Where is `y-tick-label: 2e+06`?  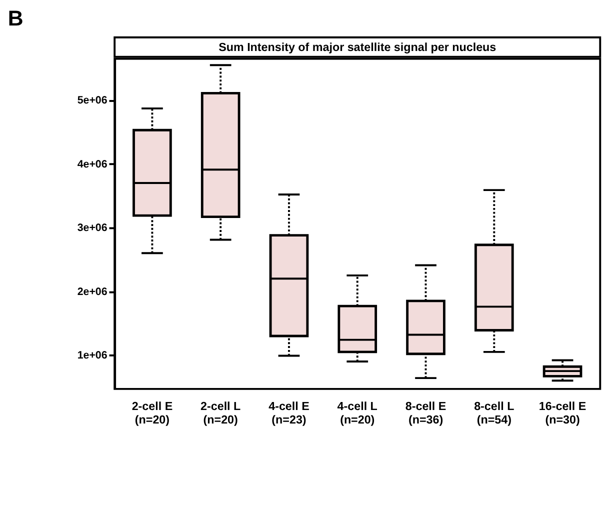
y-tick-label: 2e+06 is located at coordinates (92, 292).